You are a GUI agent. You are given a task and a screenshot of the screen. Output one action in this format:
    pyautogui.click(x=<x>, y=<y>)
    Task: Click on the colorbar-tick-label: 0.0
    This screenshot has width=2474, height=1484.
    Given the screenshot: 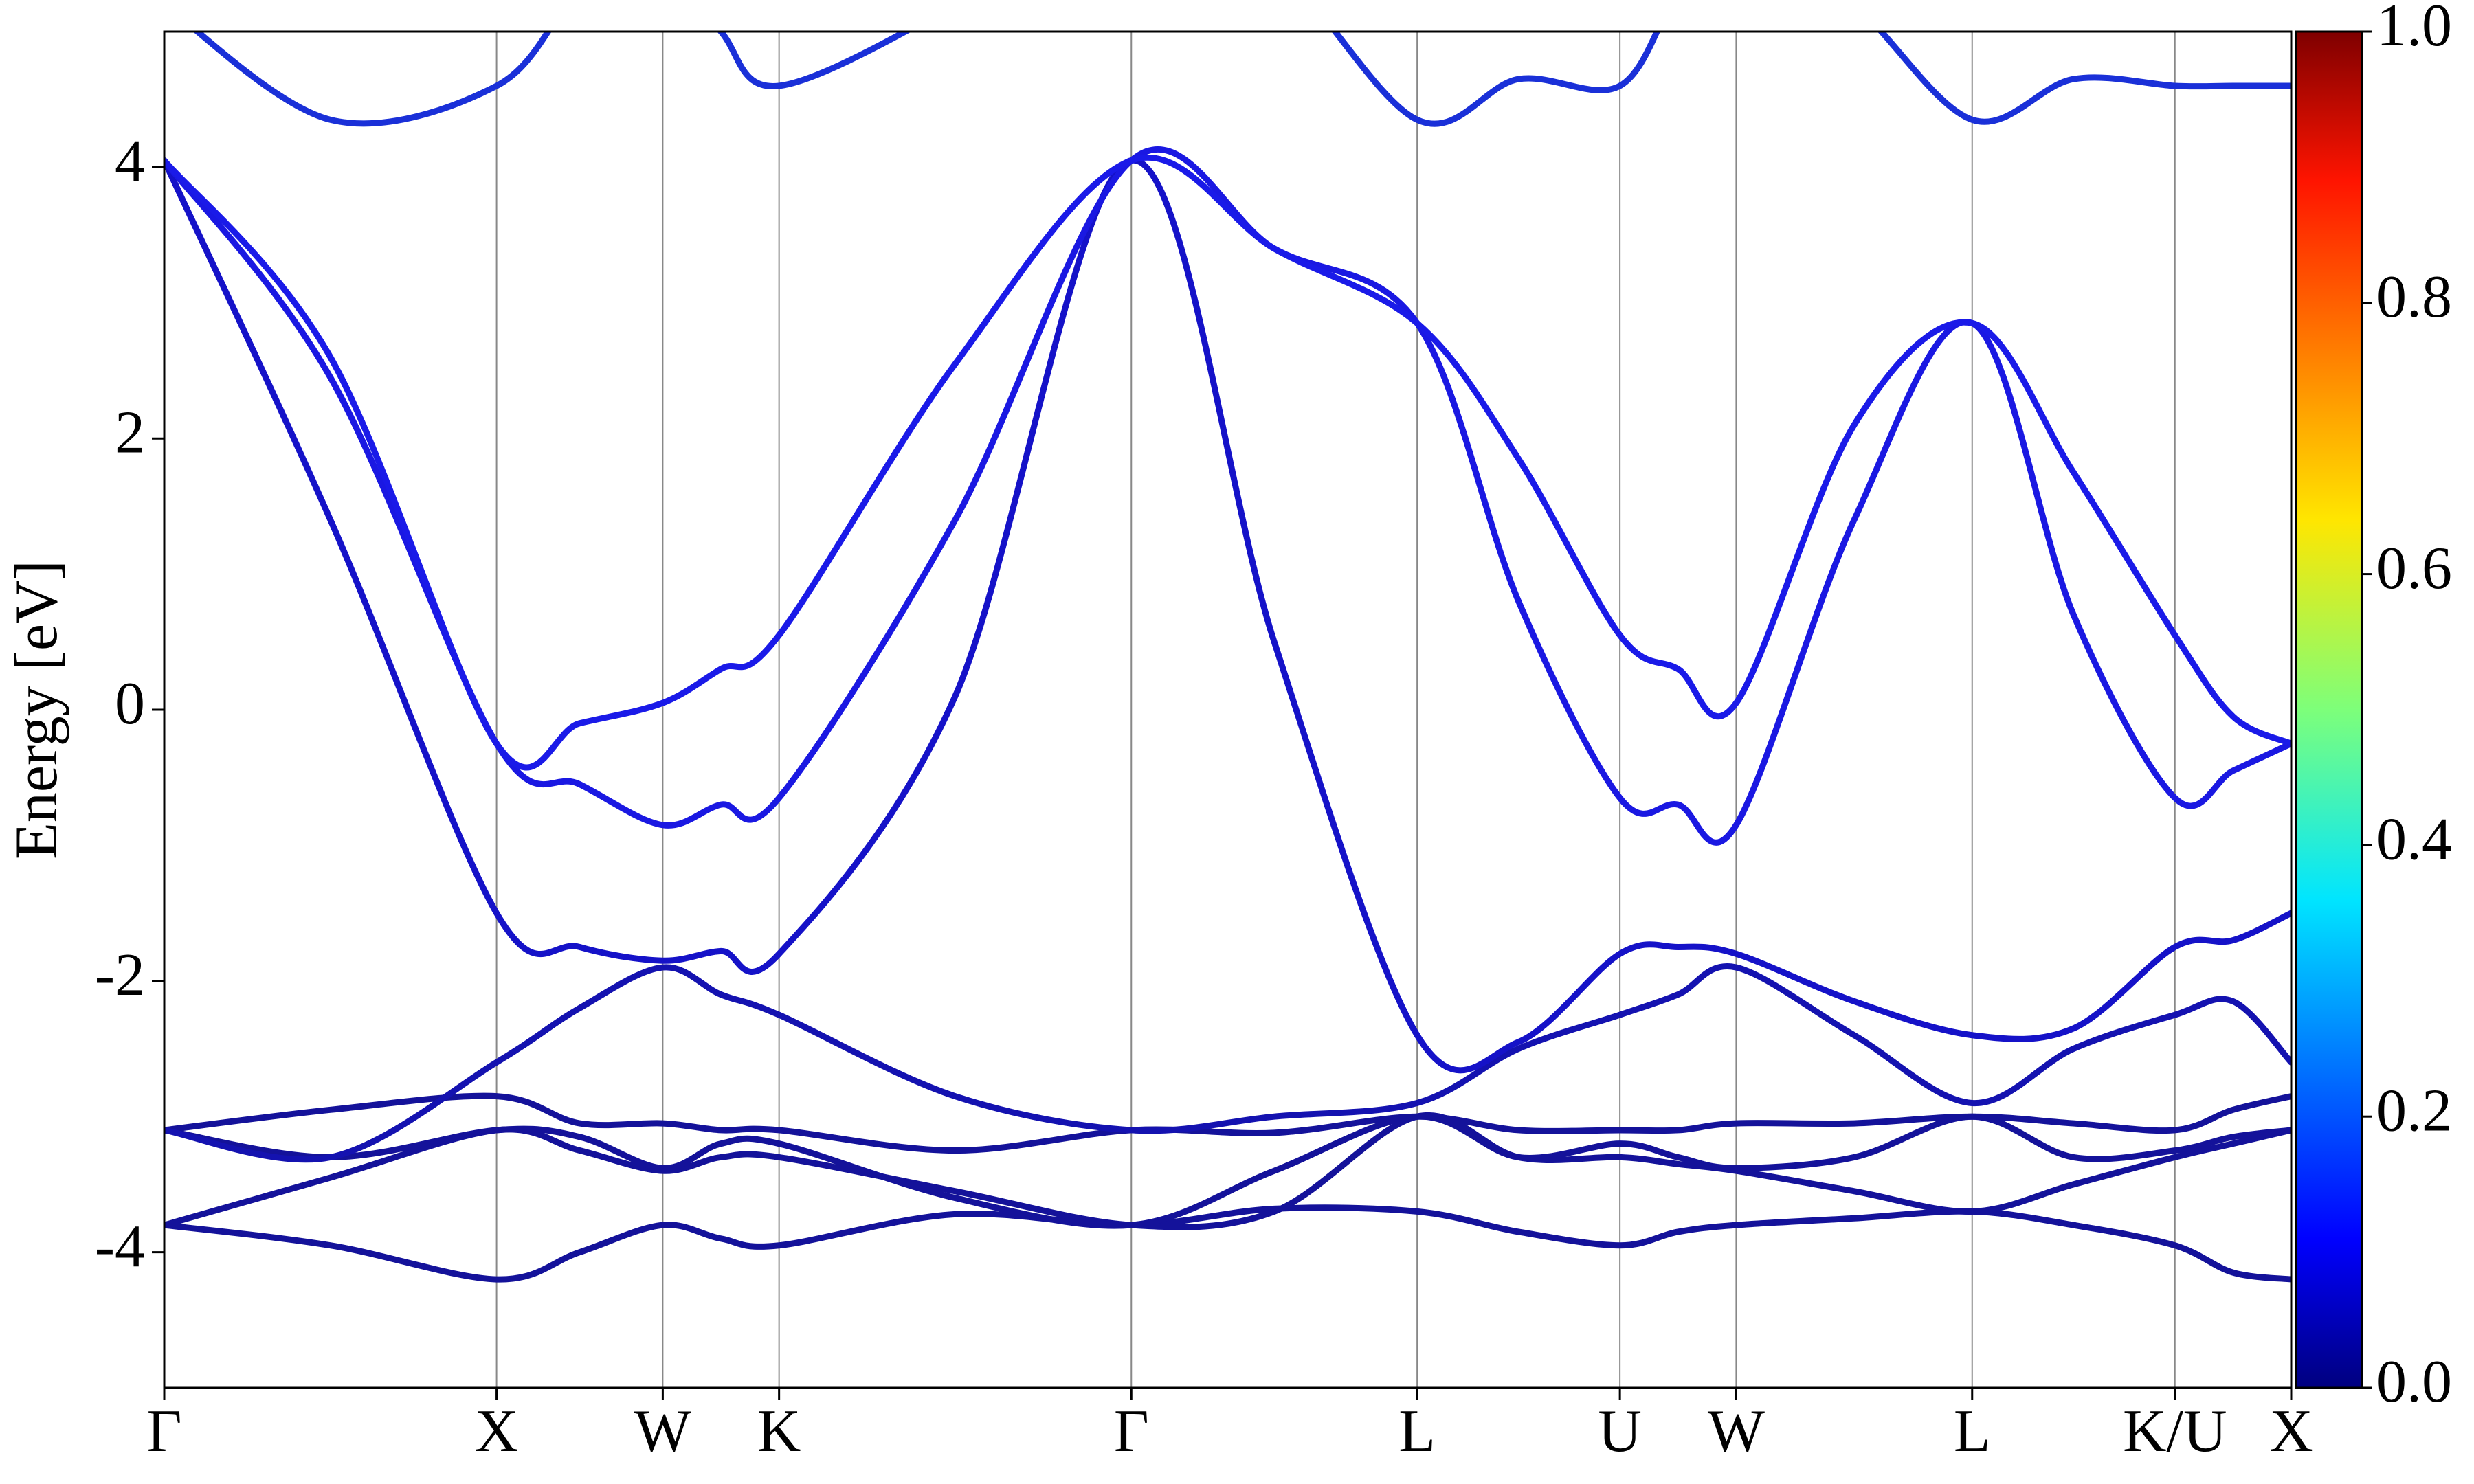 What is the action you would take?
    pyautogui.click(x=2414, y=1382)
    